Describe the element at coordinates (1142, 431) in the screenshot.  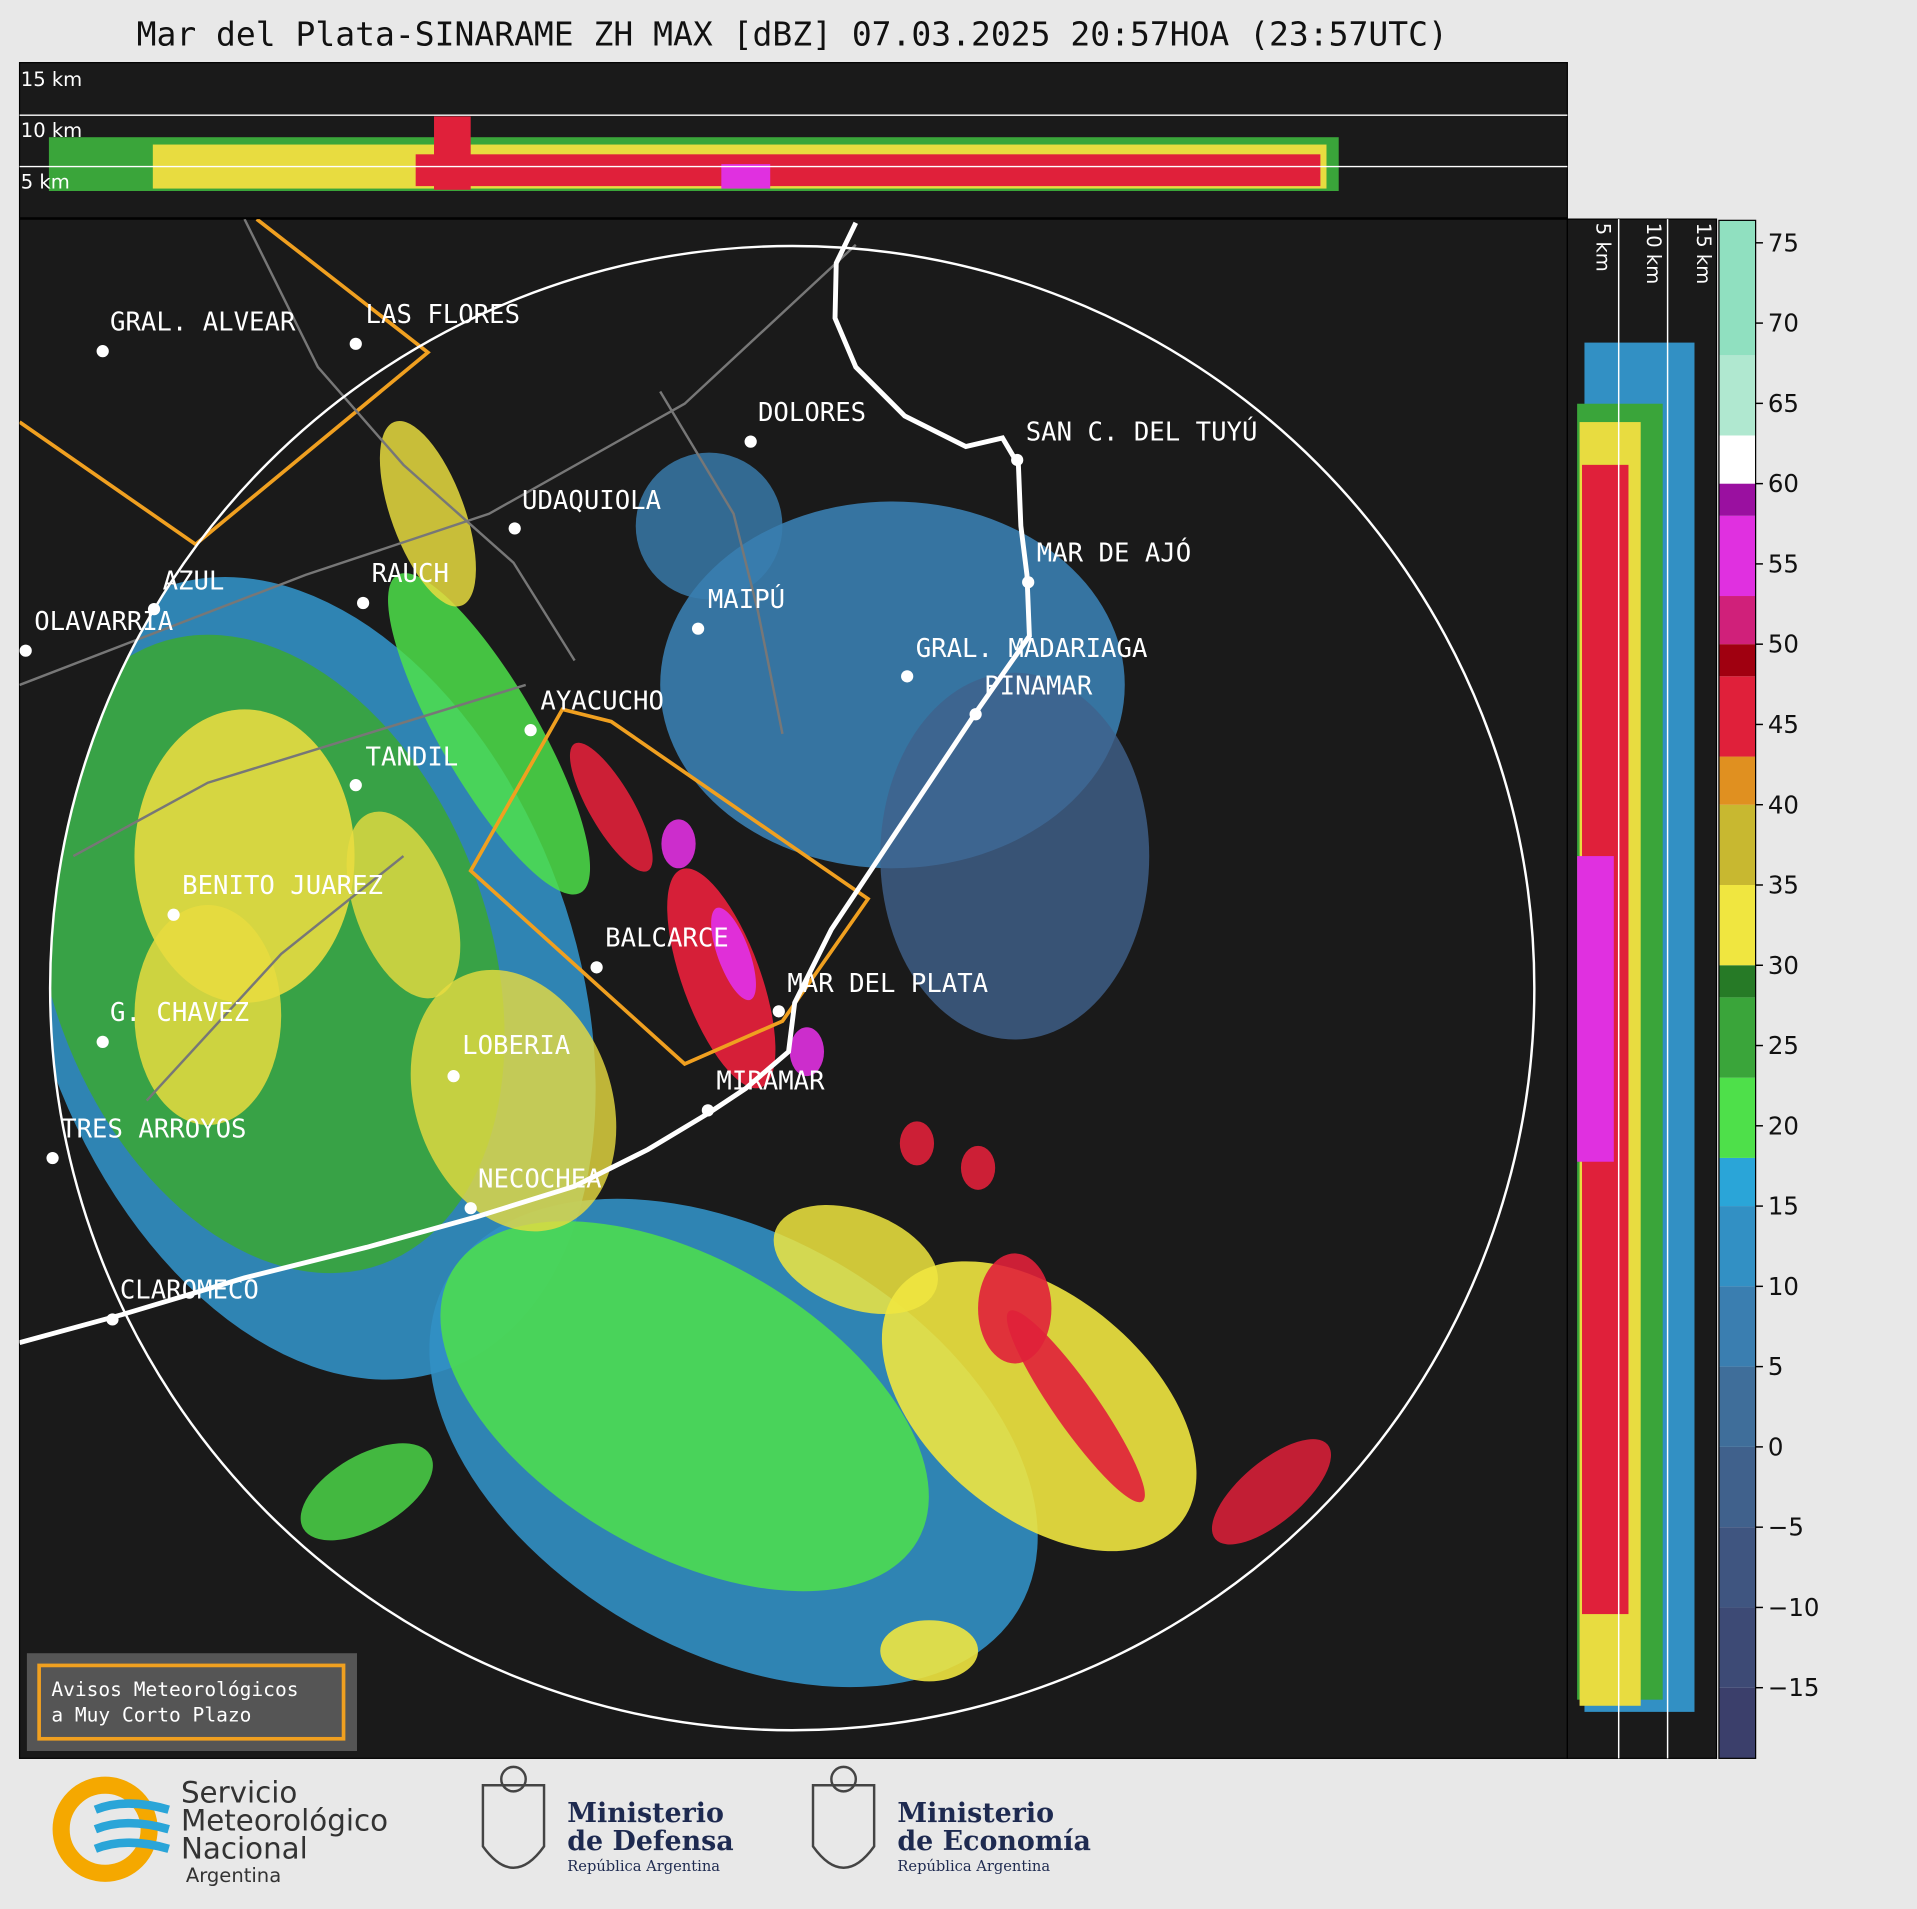
I see `city-label: SAN C. DEL TUYÚ` at that location.